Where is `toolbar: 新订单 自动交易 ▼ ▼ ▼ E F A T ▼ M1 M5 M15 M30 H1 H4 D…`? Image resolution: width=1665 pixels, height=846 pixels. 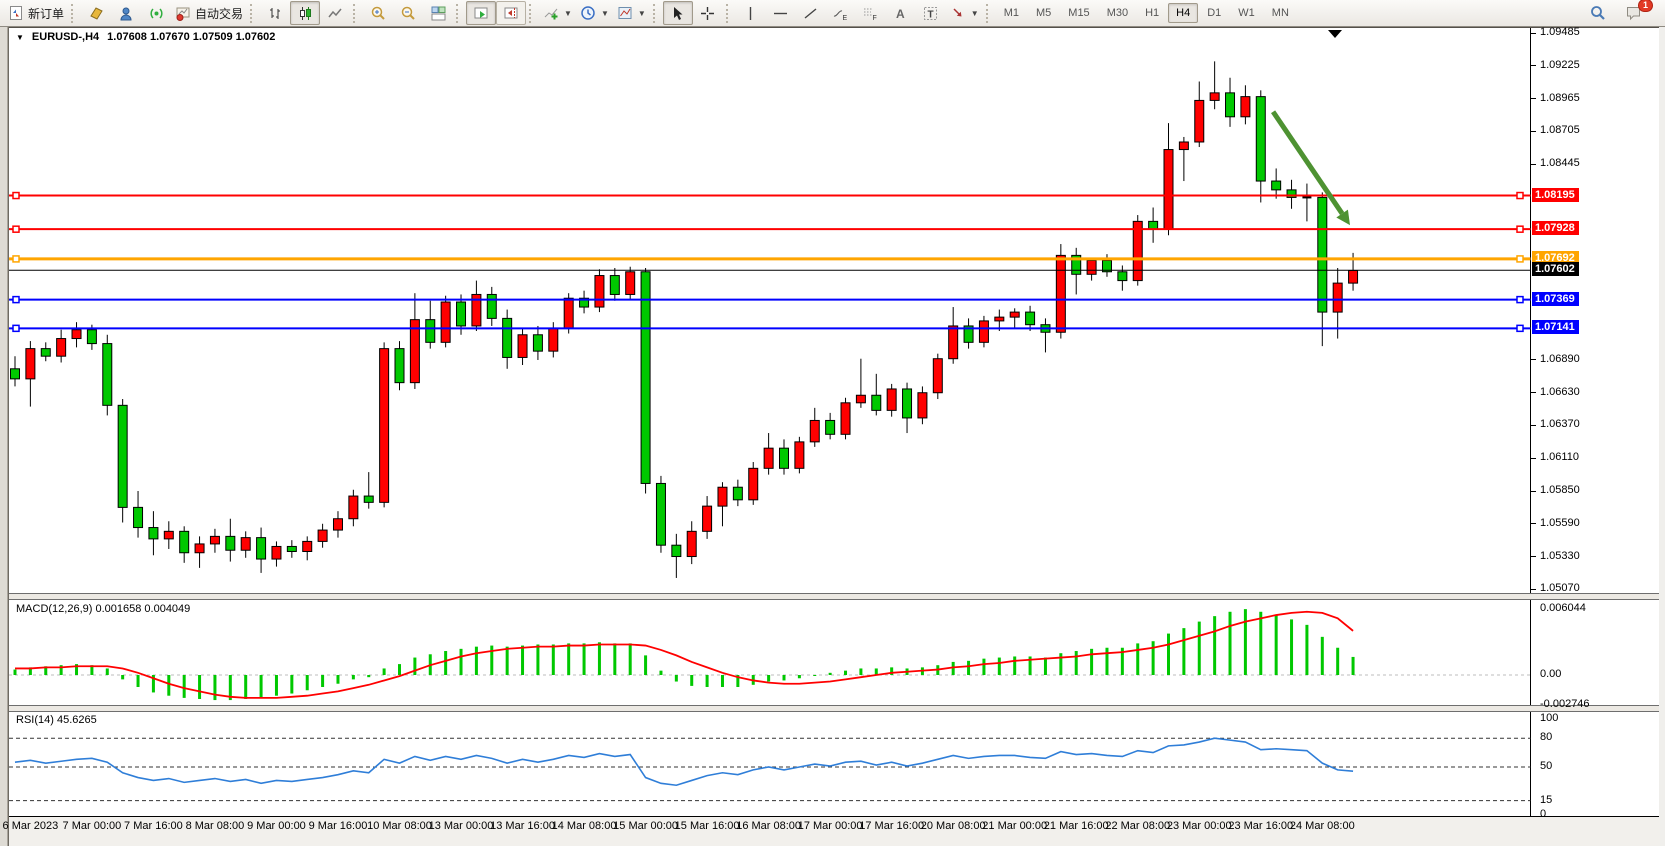
toolbar: 新订单 自动交易 ▼ ▼ ▼ E F A T ▼ M1 M5 M15 M30 H1 H4 D… is located at coordinates (832, 13).